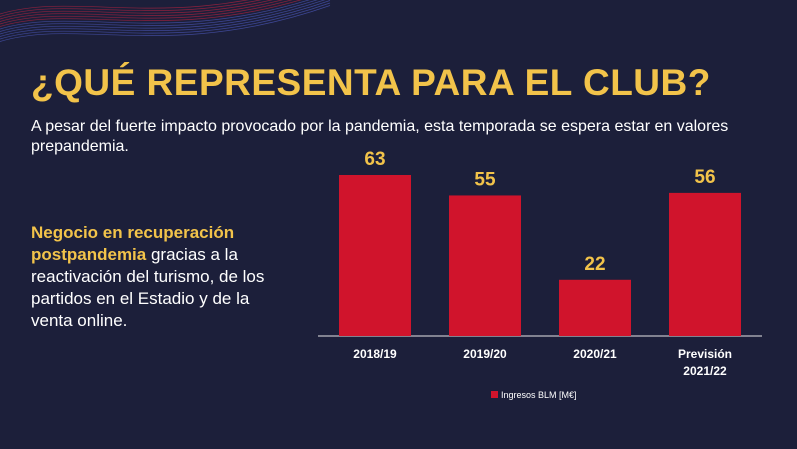 This screenshot has width=797, height=449. What do you see at coordinates (485, 179) in the screenshot?
I see `data-label-1: 55` at bounding box center [485, 179].